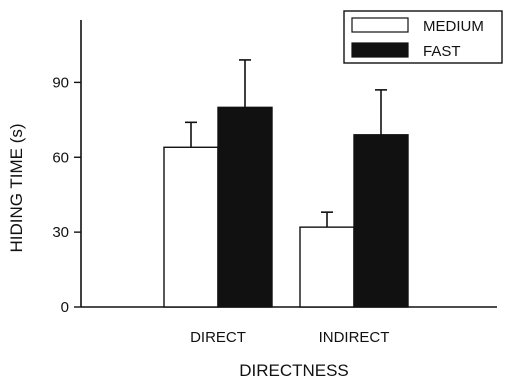 This screenshot has width=509, height=382. I want to click on y-tick-label: 90, so click(60, 82).